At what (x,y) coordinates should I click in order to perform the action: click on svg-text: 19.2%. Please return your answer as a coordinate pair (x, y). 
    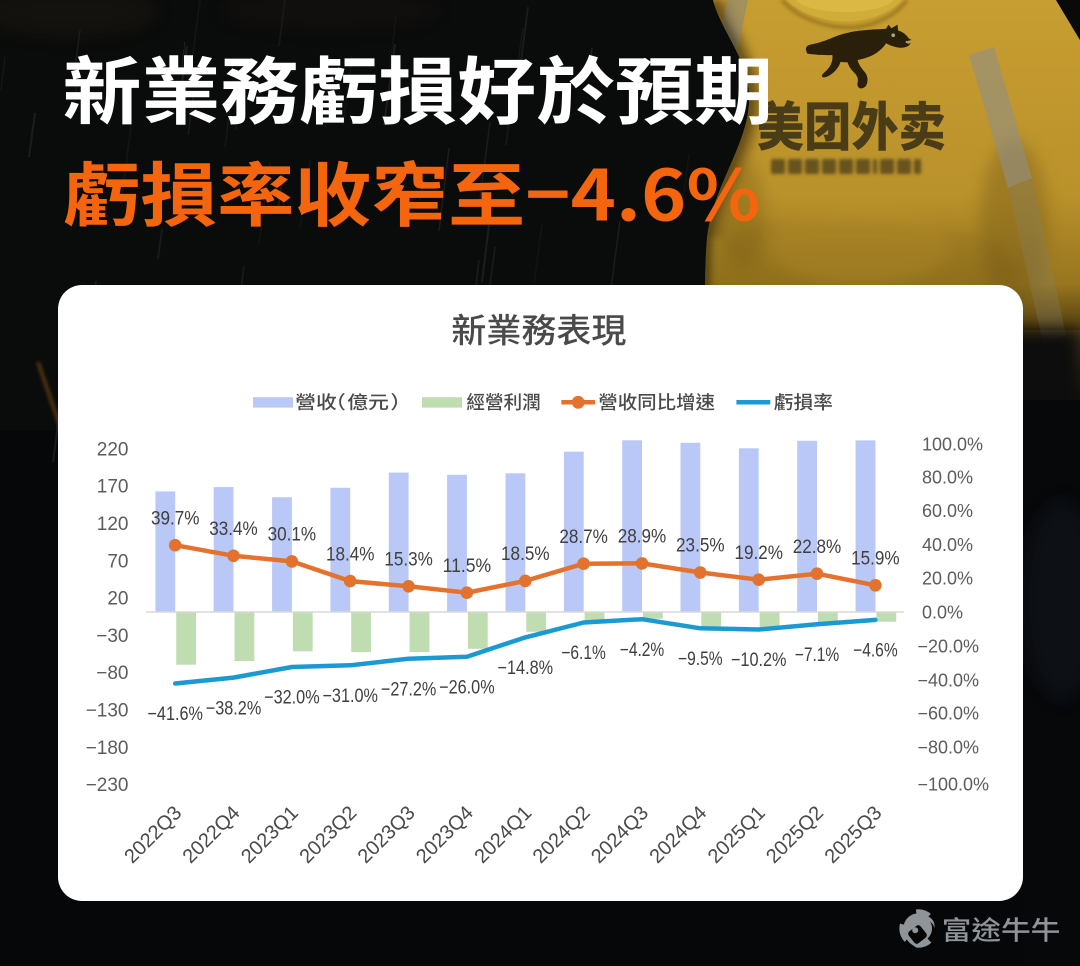
    Looking at the image, I should click on (758, 553).